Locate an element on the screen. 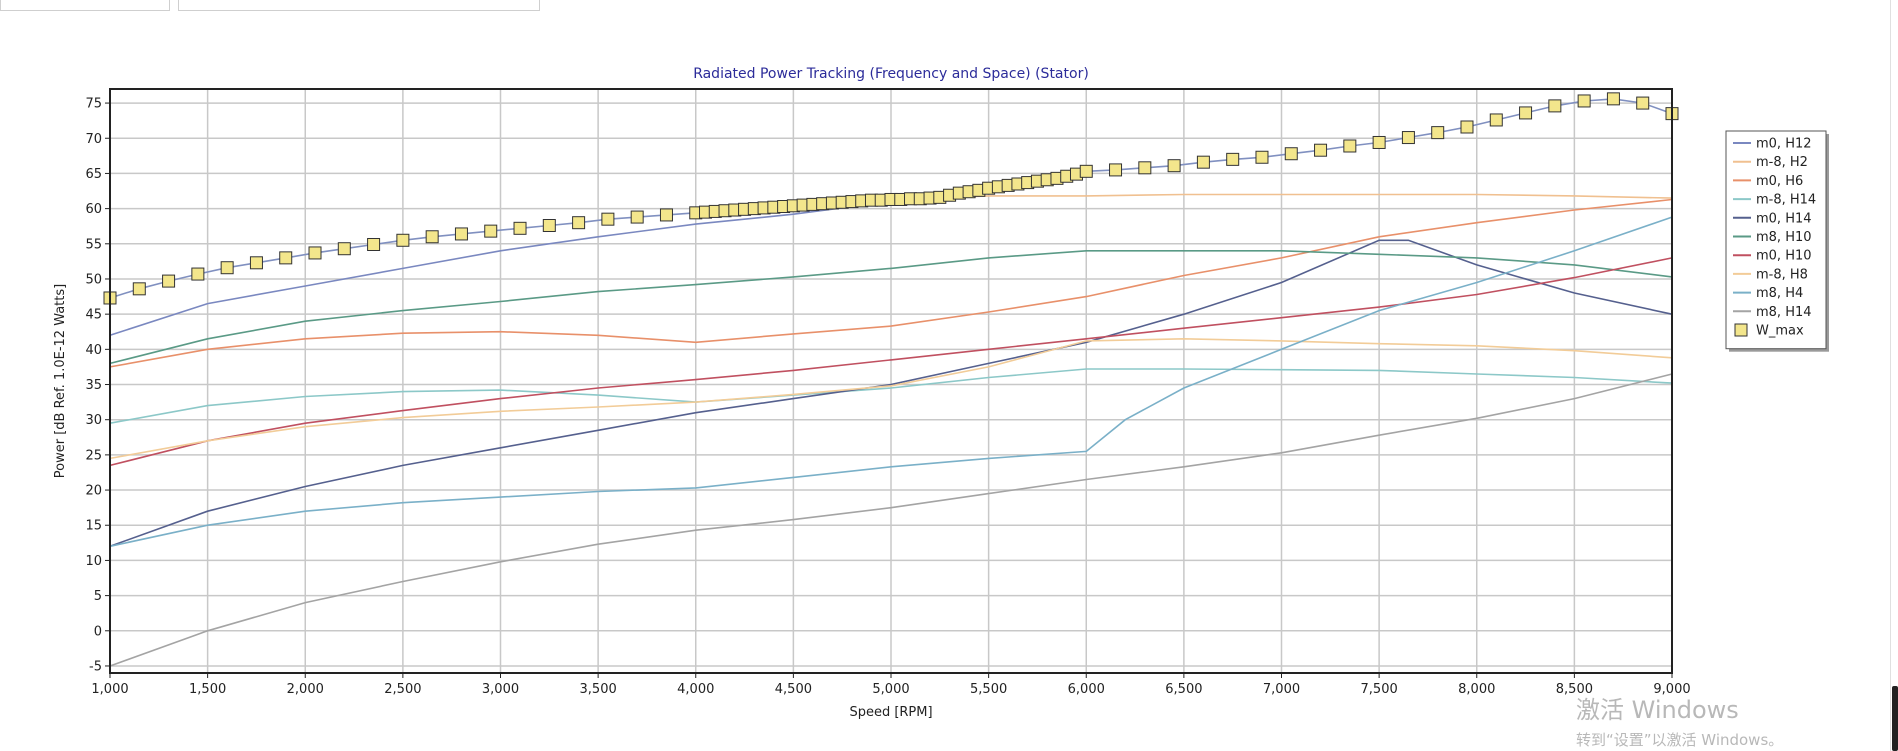 The width and height of the screenshot is (1898, 751). y-tick-label: 60 is located at coordinates (93, 209).